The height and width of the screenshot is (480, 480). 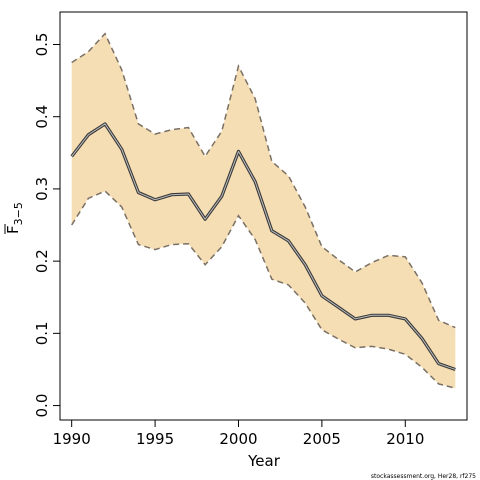 I want to click on y-tick-label: 0.3, so click(x=42, y=189).